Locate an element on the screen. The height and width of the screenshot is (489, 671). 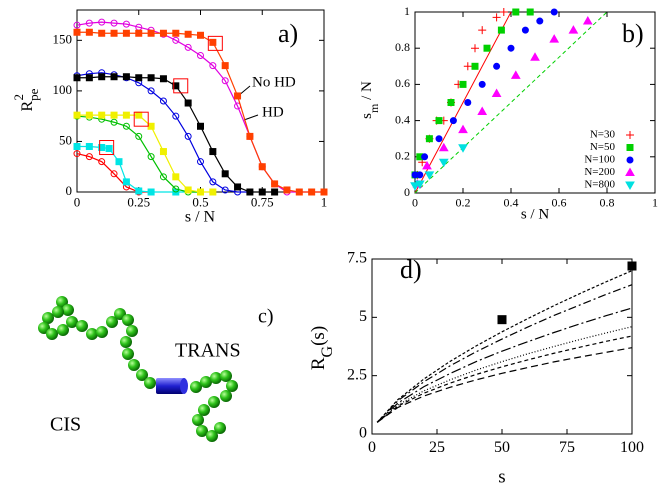
x-tick-label: 100 is located at coordinates (632, 447).